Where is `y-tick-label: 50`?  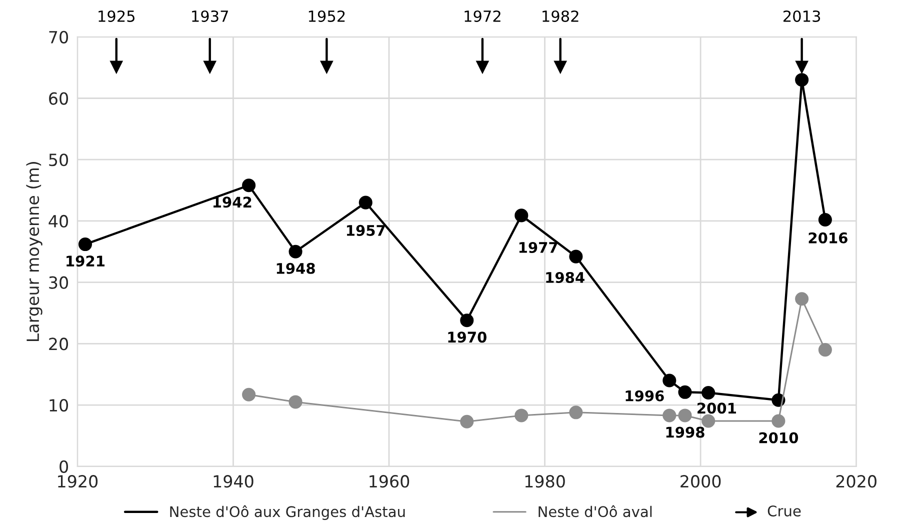
y-tick-label: 50 is located at coordinates (58, 160).